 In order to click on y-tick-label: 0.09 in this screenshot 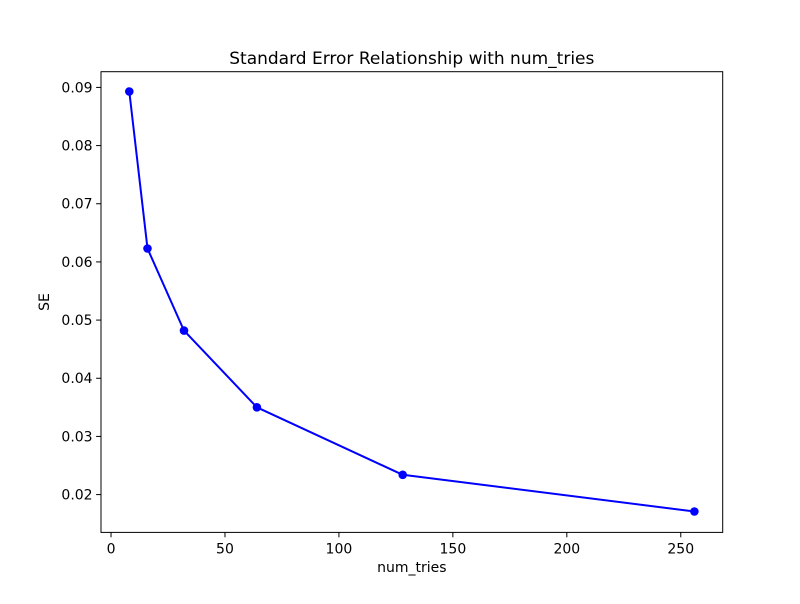, I will do `click(76, 88)`.